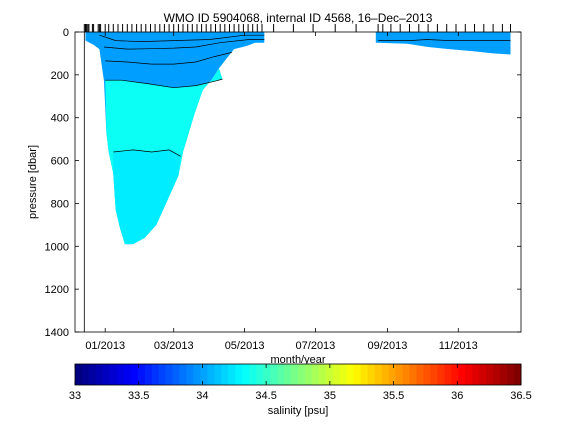 The width and height of the screenshot is (576, 432). I want to click on x-tick-label: 07/2013, so click(316, 346).